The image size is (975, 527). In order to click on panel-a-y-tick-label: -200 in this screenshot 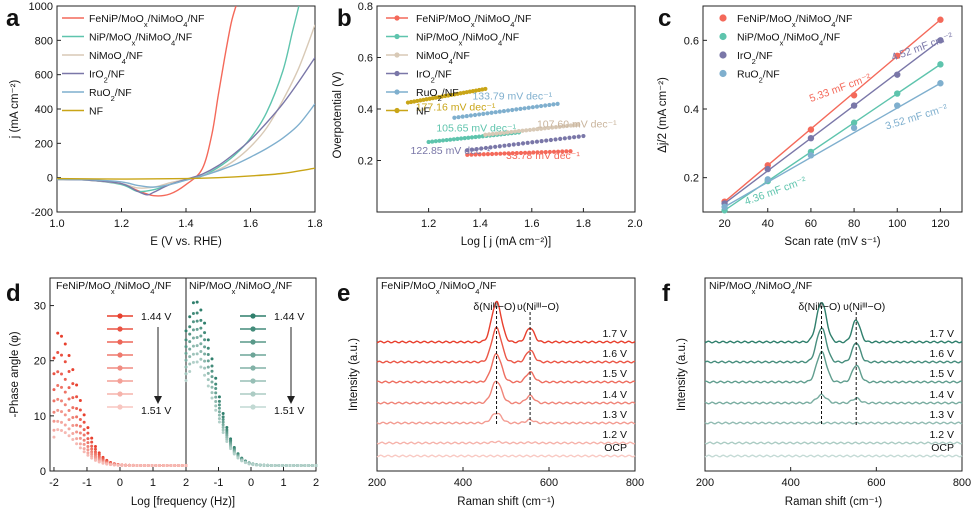, I will do `click(42, 213)`.